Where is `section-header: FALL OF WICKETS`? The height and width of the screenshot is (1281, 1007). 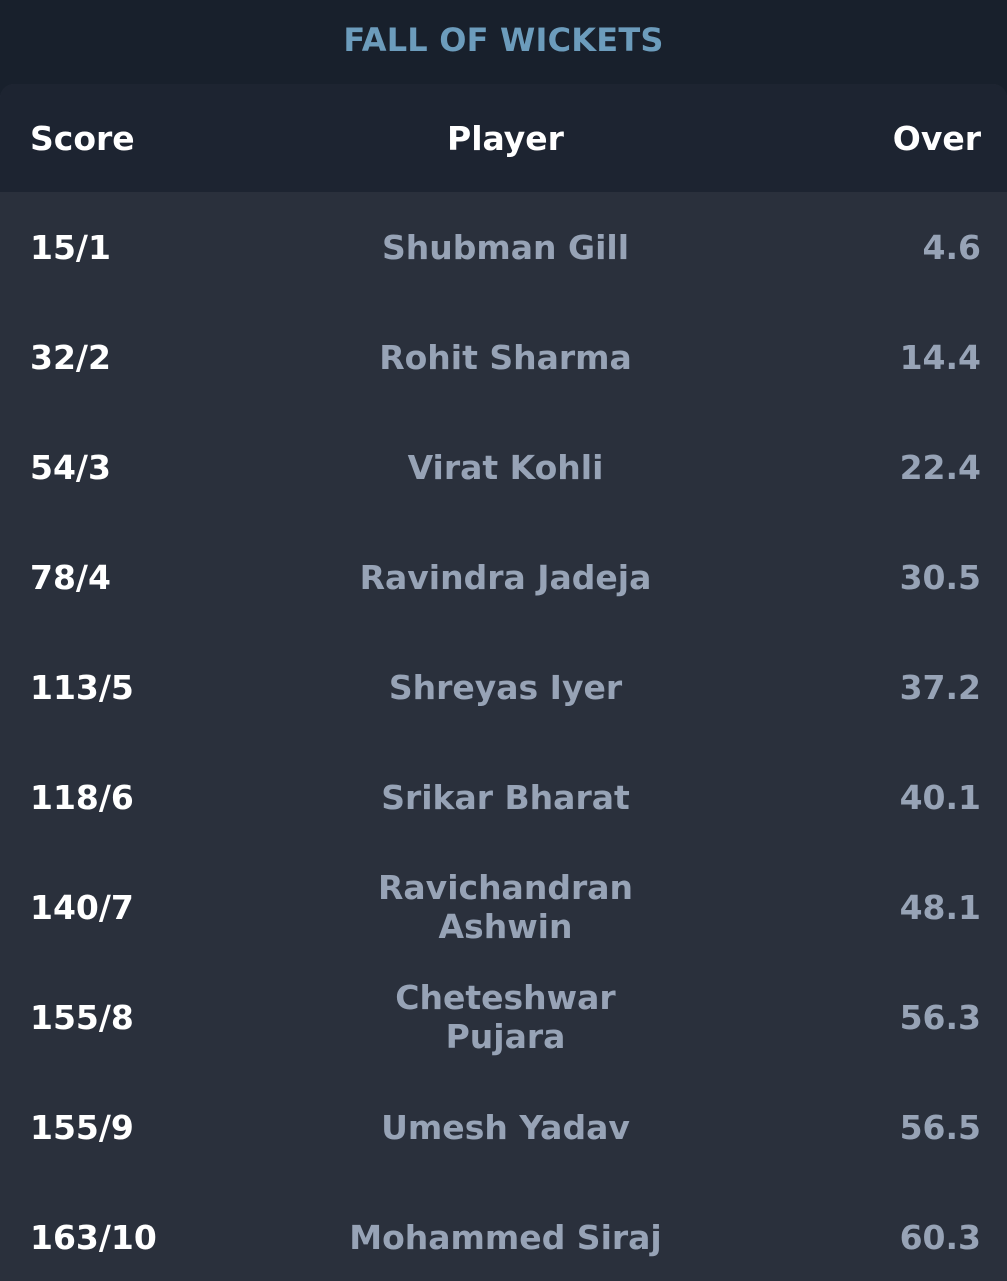
section-header: FALL OF WICKETS is located at coordinates (503, 42).